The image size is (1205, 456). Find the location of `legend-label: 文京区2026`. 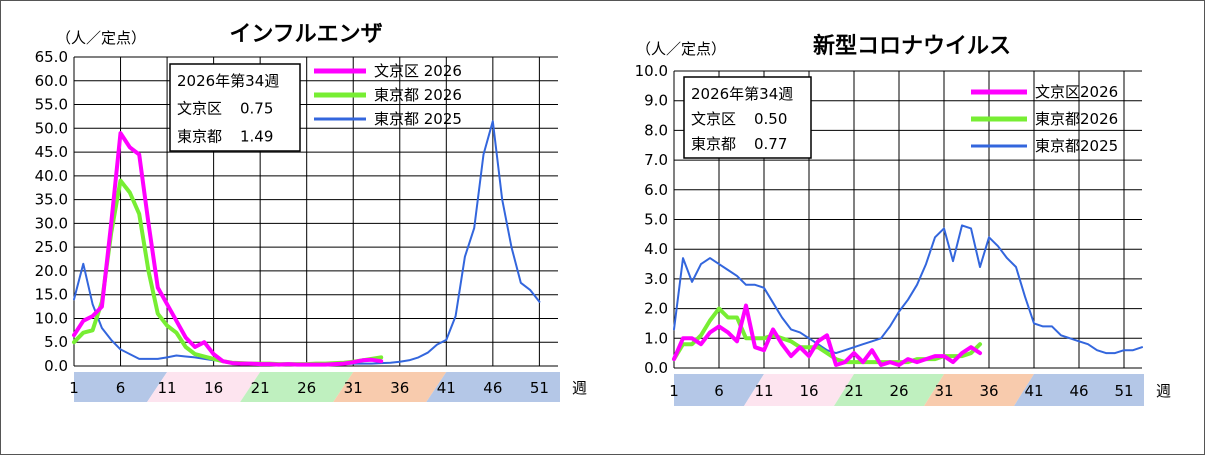

legend-label: 文京区2026 is located at coordinates (1076, 92).